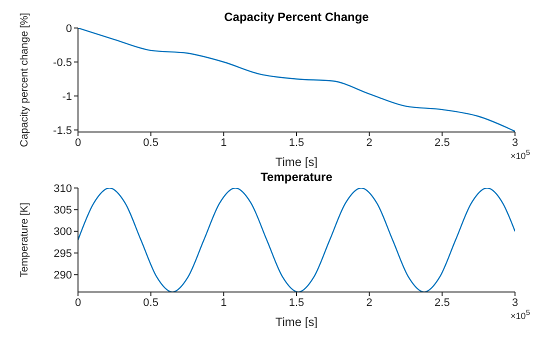 The height and width of the screenshot is (337, 560). What do you see at coordinates (63, 254) in the screenshot?
I see `y-tick-label: 295` at bounding box center [63, 254].